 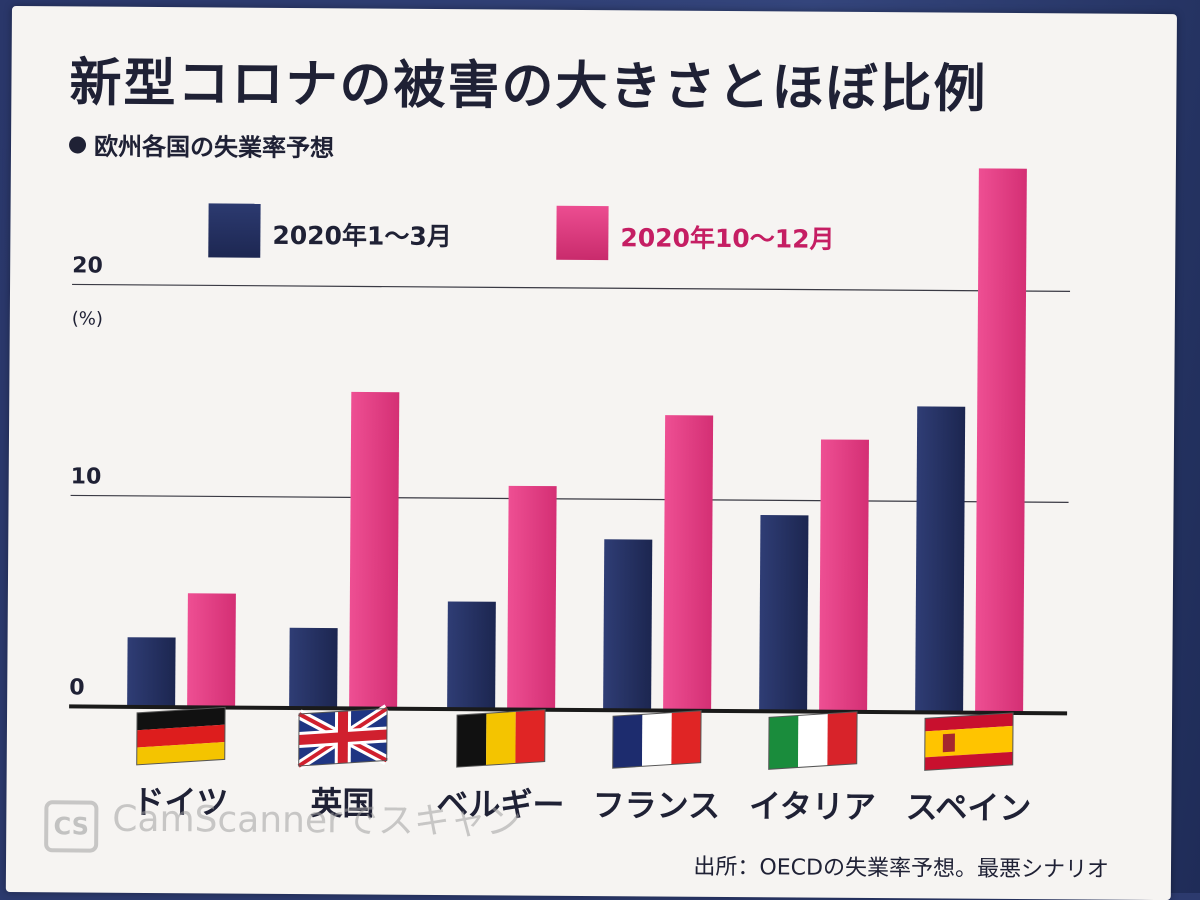 I want to click on y-unit-label: (%), so click(x=87, y=318).